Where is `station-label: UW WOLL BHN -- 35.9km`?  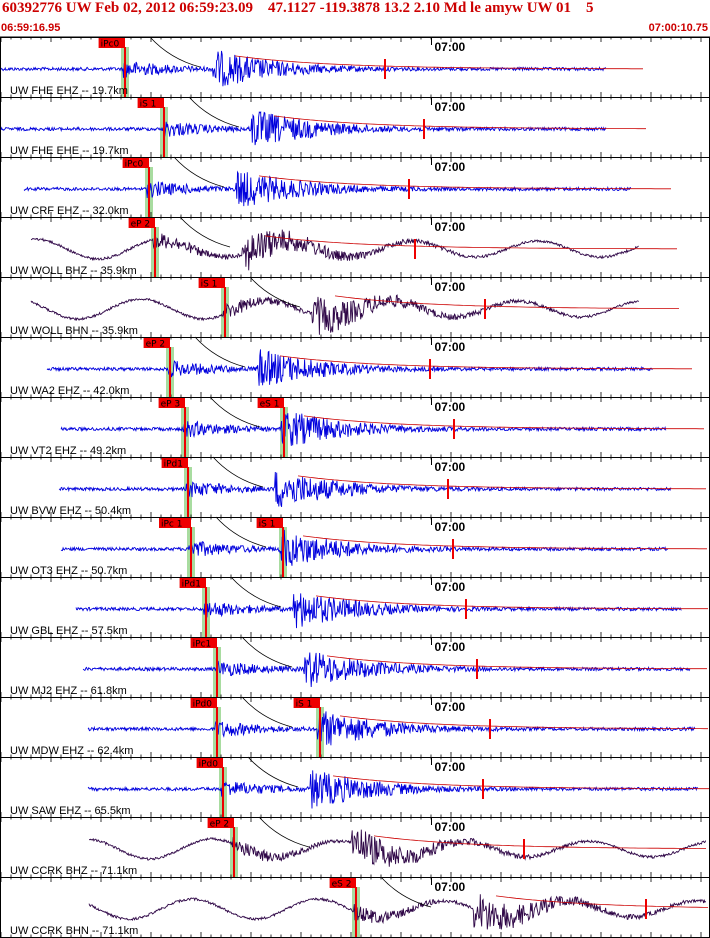
station-label: UW WOLL BHN -- 35.9km is located at coordinates (74, 331).